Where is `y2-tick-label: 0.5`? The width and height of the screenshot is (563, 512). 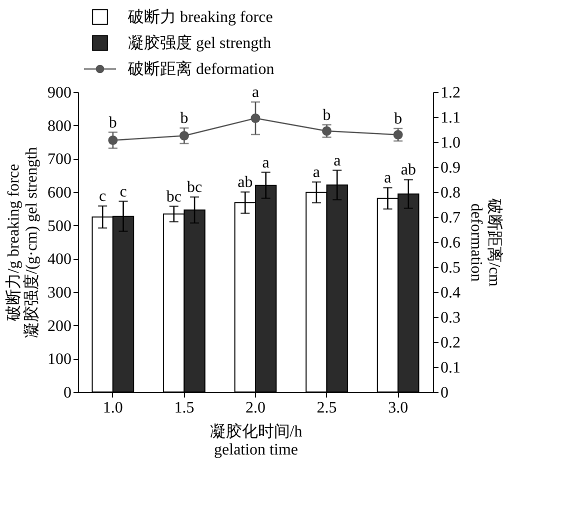
y2-tick-label: 0.5 is located at coordinates (450, 268).